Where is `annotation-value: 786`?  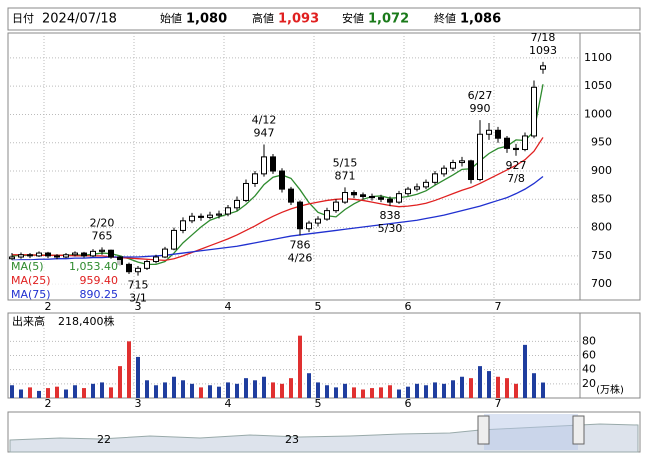 annotation-value: 786 is located at coordinates (300, 245).